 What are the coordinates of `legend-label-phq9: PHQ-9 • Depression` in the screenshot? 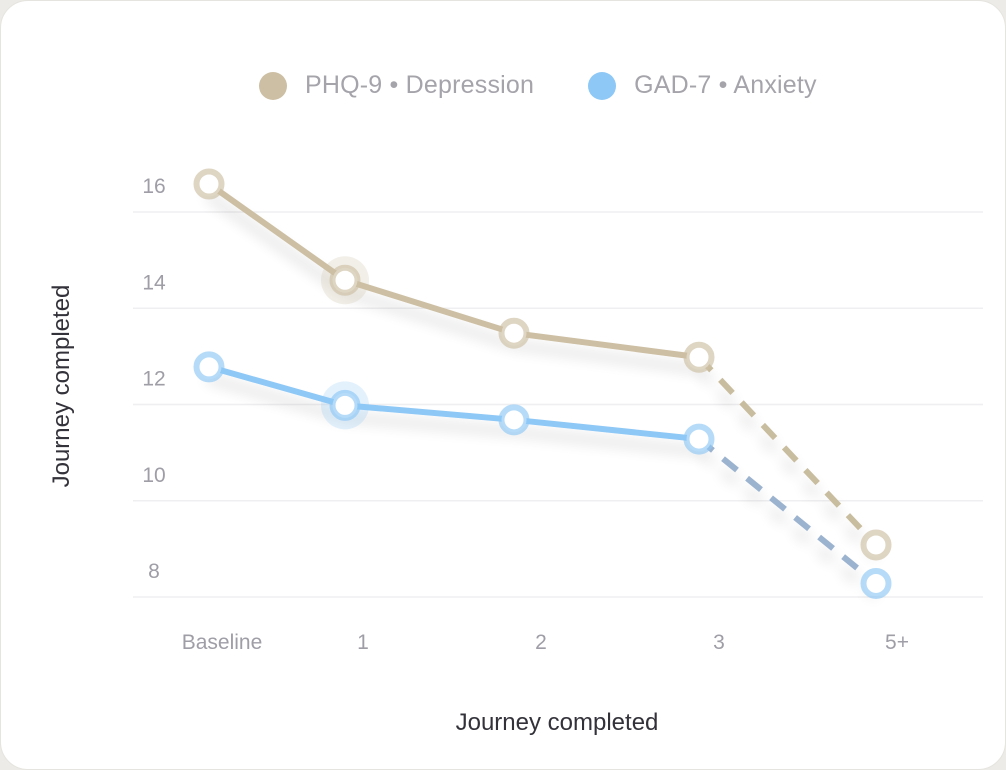 It's located at (420, 85).